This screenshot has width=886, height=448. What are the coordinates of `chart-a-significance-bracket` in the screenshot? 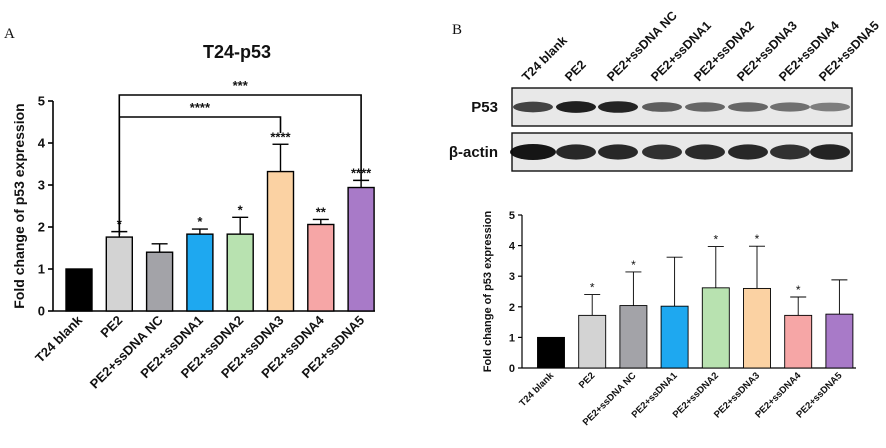 It's located at (240, 164).